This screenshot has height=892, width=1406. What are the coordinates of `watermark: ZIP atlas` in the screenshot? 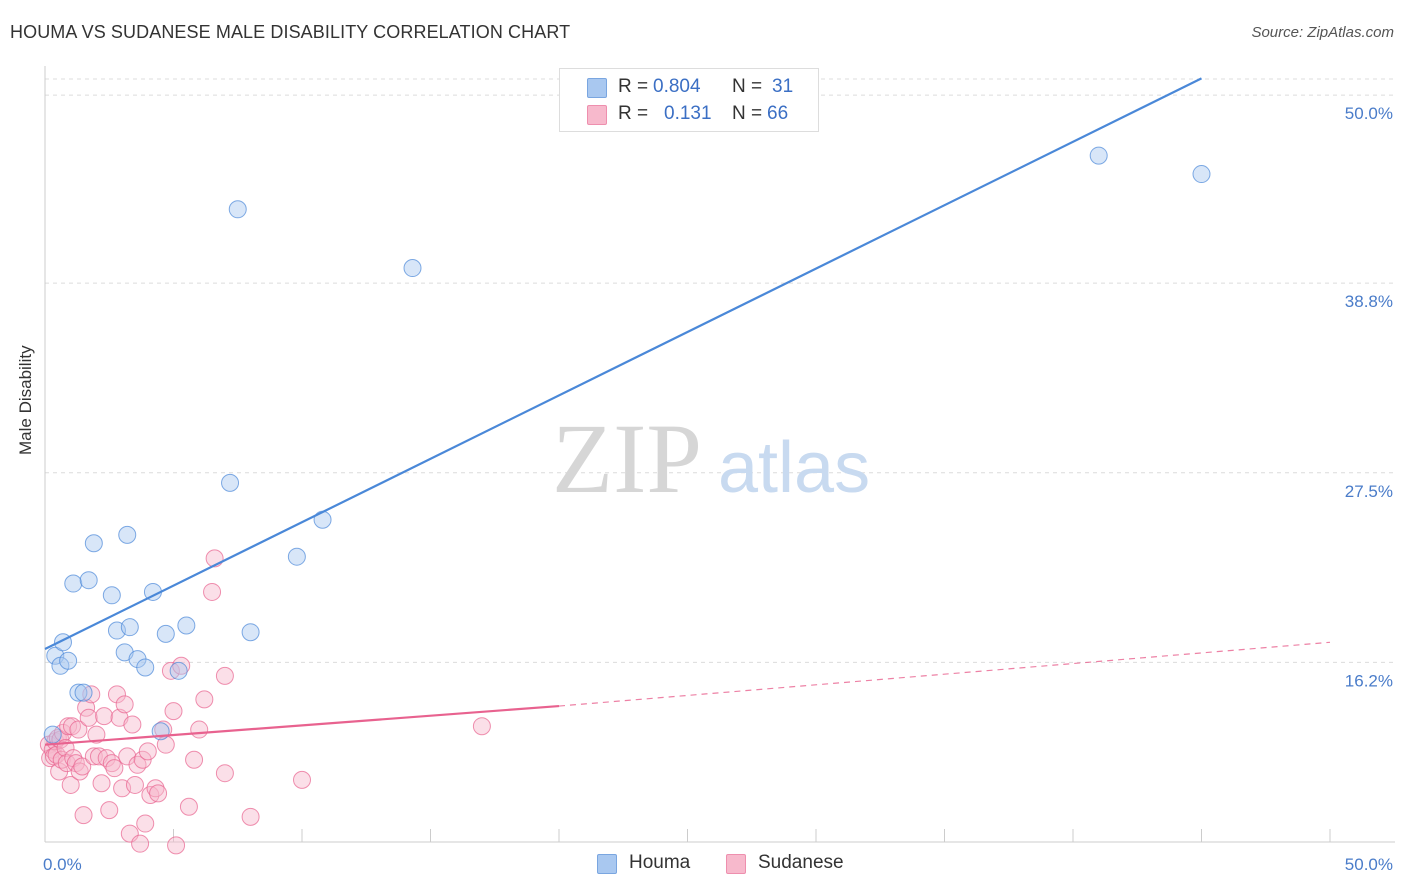 It's located at (711, 458).